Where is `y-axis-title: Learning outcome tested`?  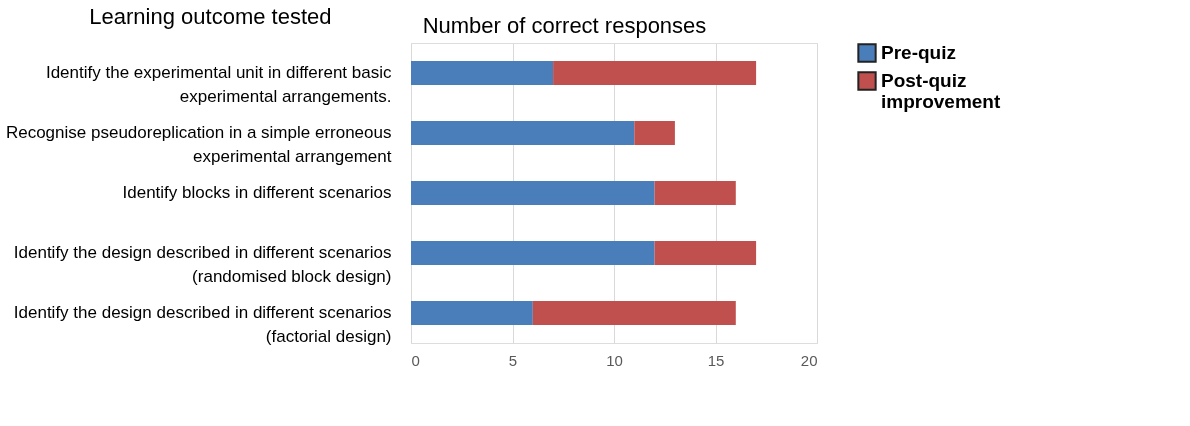 y-axis-title: Learning outcome tested is located at coordinates (210, 16).